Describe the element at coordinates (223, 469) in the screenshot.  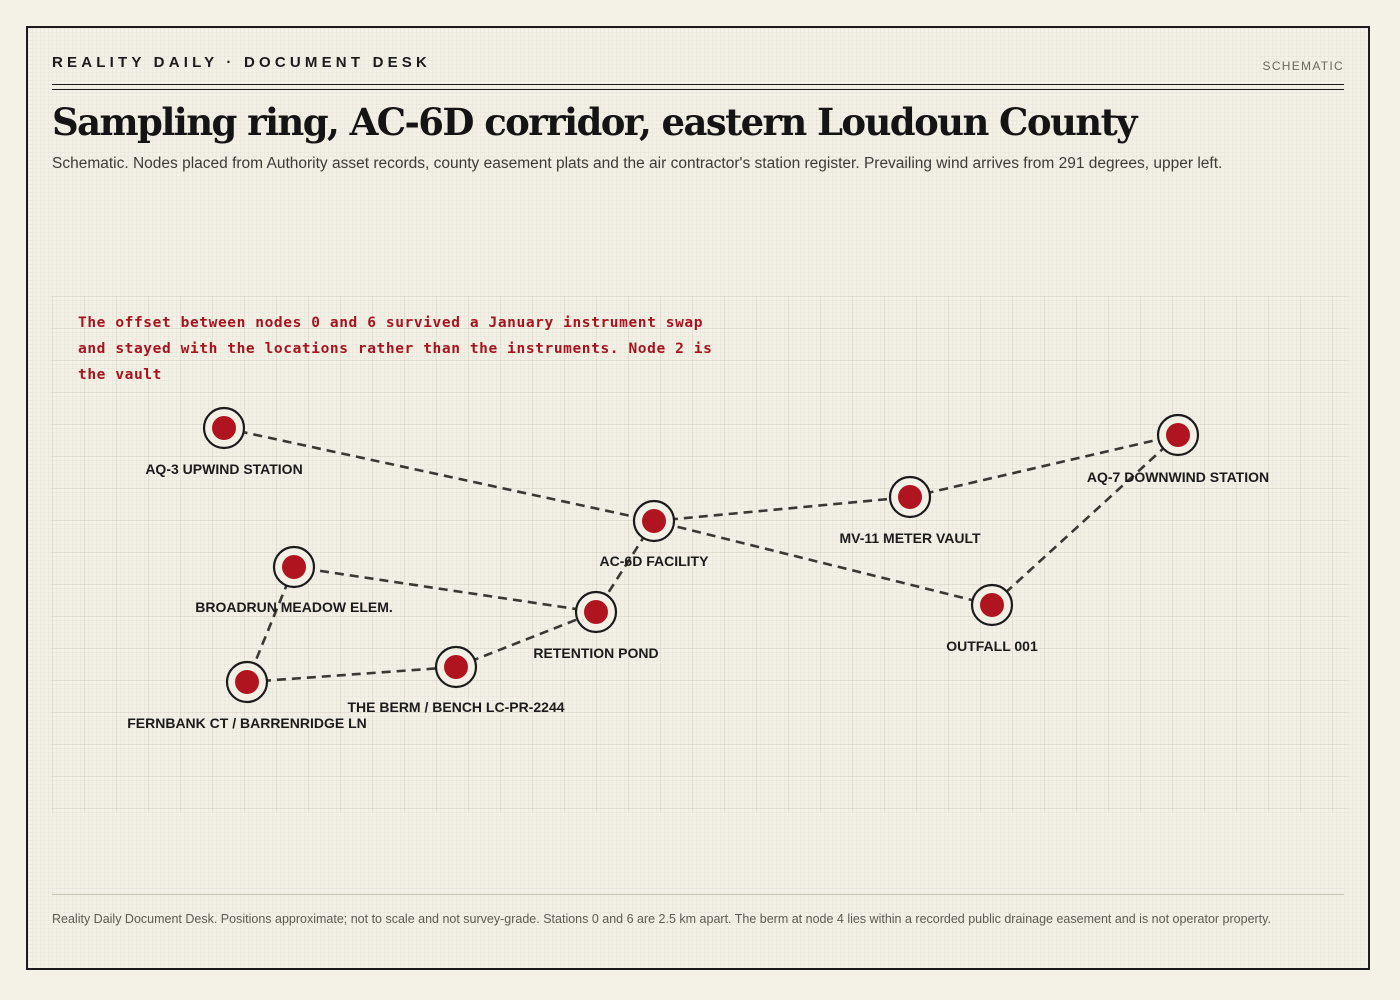
I see `node-label-aq3: AQ-3 UPWIND STATION` at that location.